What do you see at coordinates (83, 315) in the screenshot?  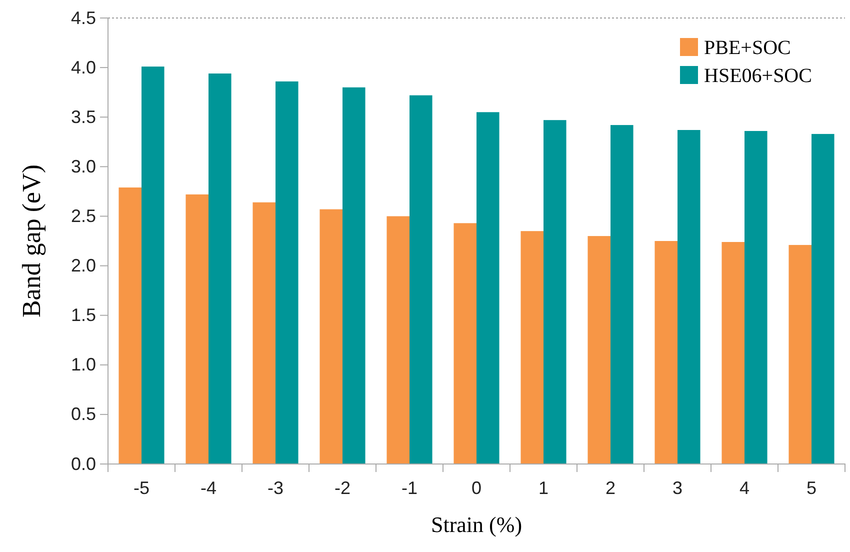 I see `y-tick-label: 1.5` at bounding box center [83, 315].